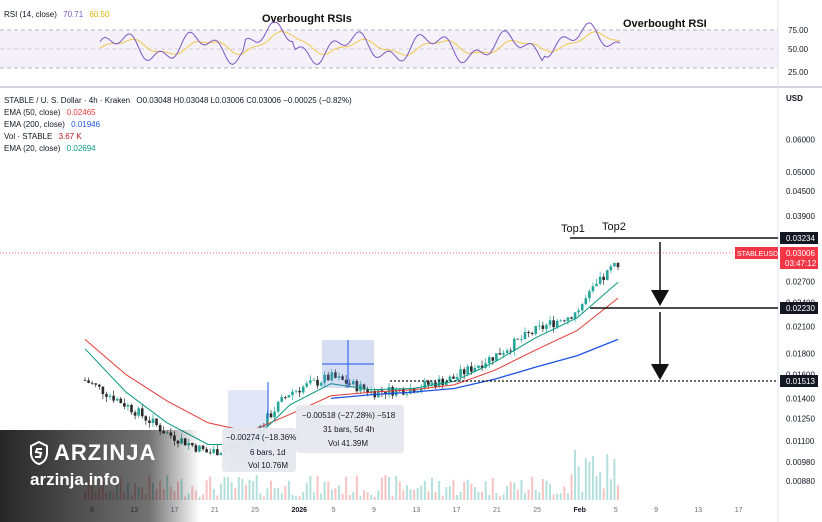 The width and height of the screenshot is (822, 522). What do you see at coordinates (800, 216) in the screenshot?
I see `price-axis-tick-label: 0.03900` at bounding box center [800, 216].